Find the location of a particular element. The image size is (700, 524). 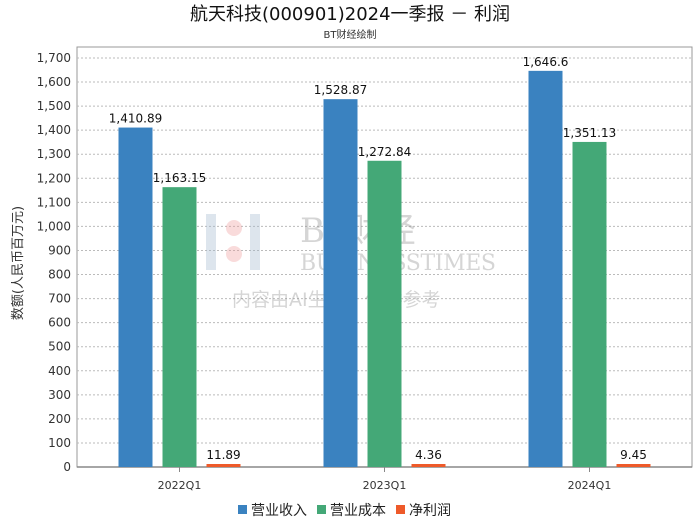

legend: 营业收入 营业成本 净利润 is located at coordinates (344, 511).